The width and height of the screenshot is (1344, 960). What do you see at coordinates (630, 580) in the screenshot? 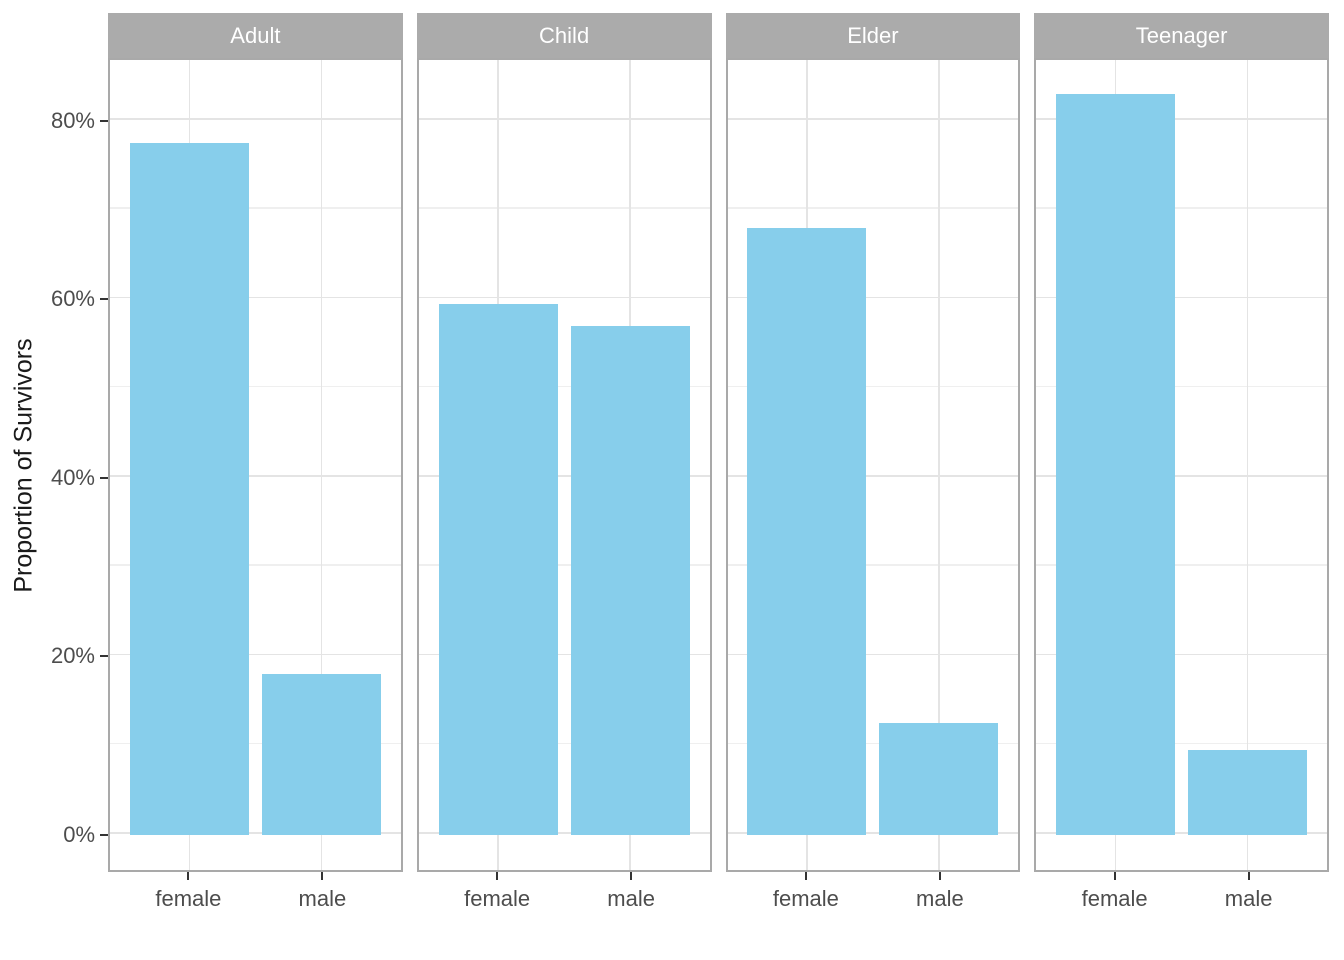
I see `bar-child-male` at bounding box center [630, 580].